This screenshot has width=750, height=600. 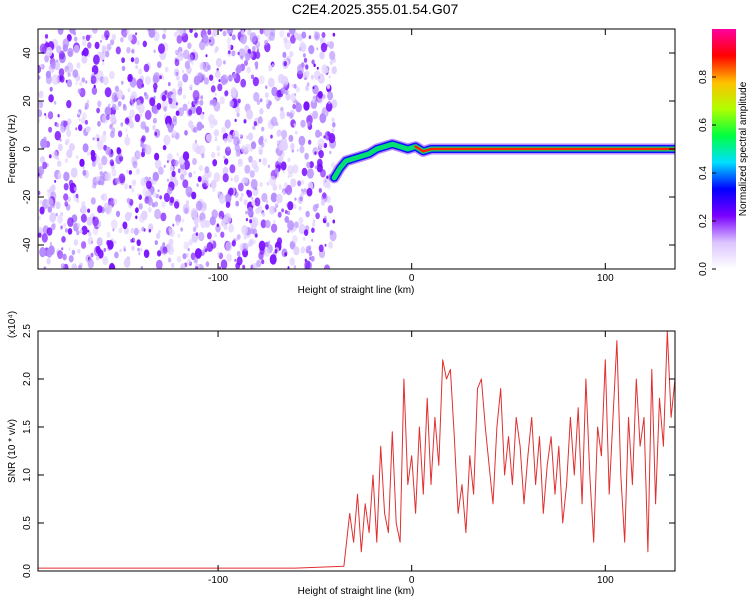 I want to click on frequency-ridge, so click(x=501, y=161).